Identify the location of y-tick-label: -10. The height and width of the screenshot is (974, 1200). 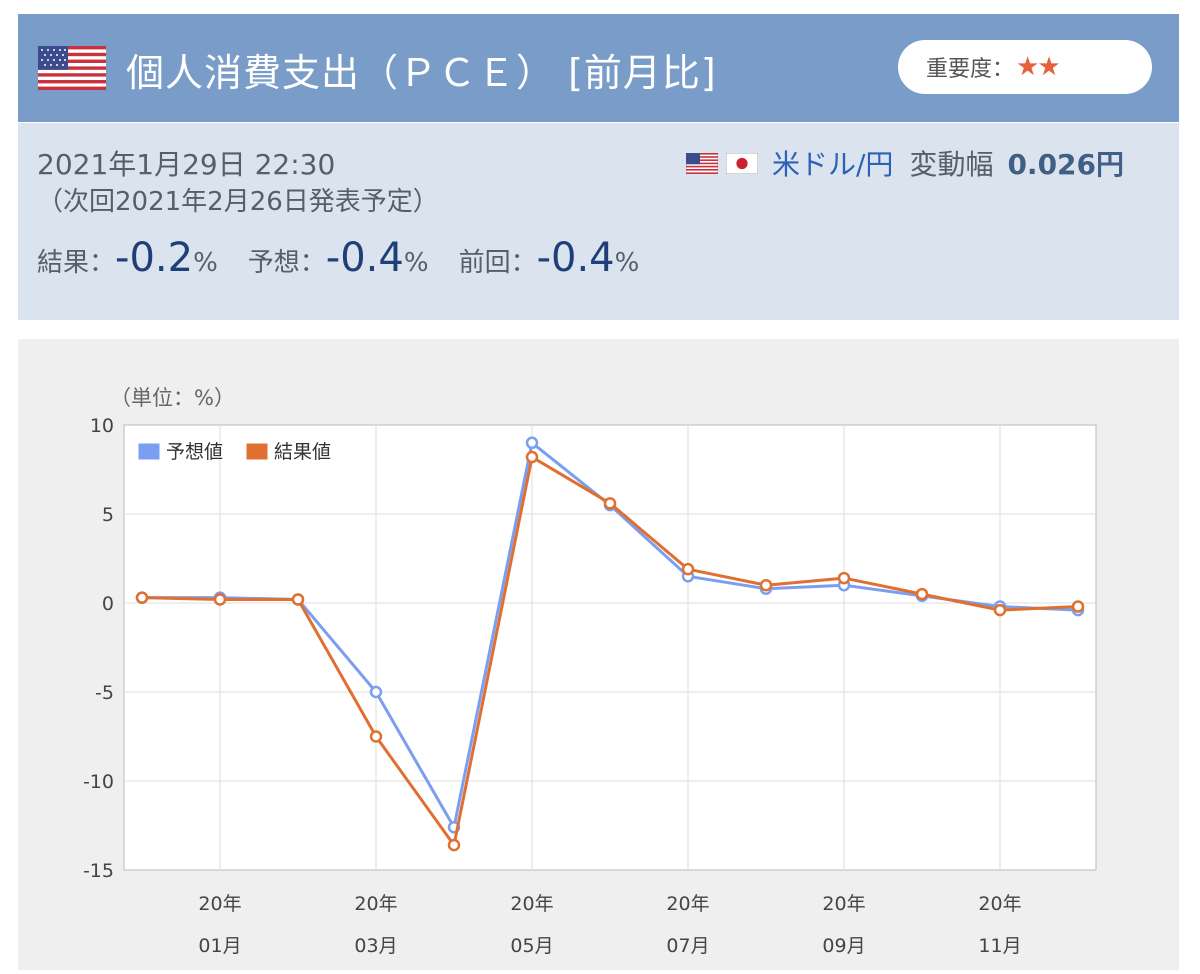
(98, 782).